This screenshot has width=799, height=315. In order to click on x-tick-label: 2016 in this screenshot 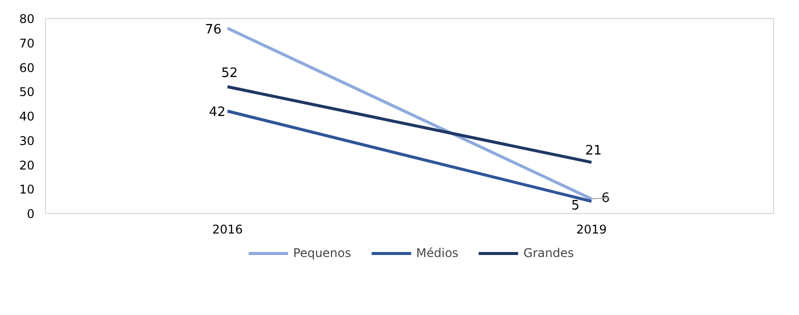, I will do `click(227, 229)`.